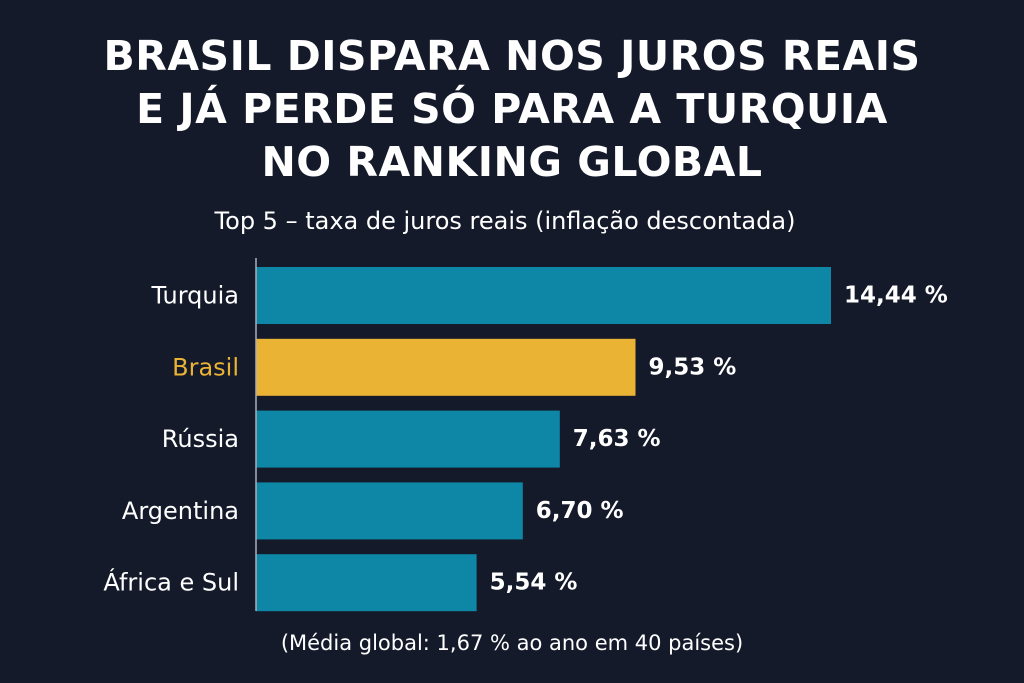 This screenshot has width=1024, height=683. Describe the element at coordinates (693, 367) in the screenshot. I see `value-label: 9,53 %` at that location.